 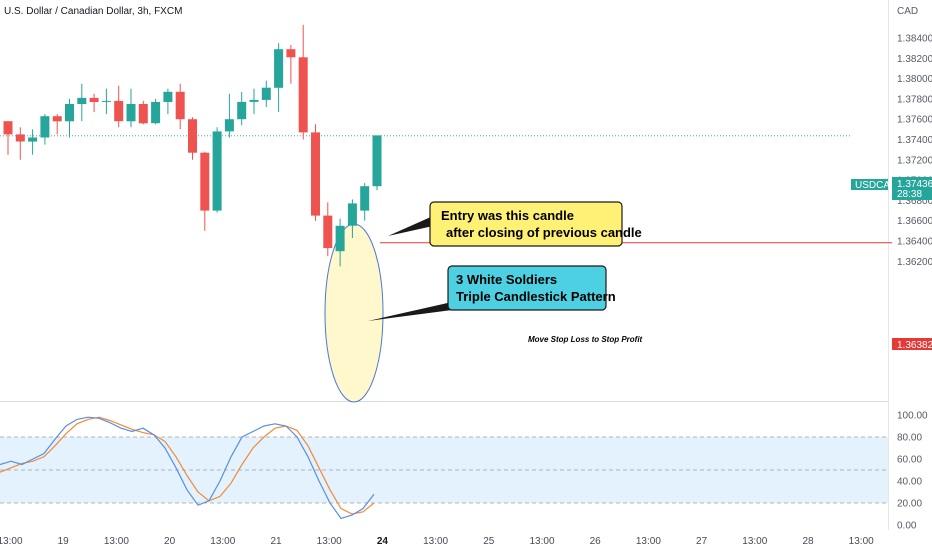 What do you see at coordinates (914, 160) in the screenshot?
I see `price-tick-label: 1.37200` at bounding box center [914, 160].